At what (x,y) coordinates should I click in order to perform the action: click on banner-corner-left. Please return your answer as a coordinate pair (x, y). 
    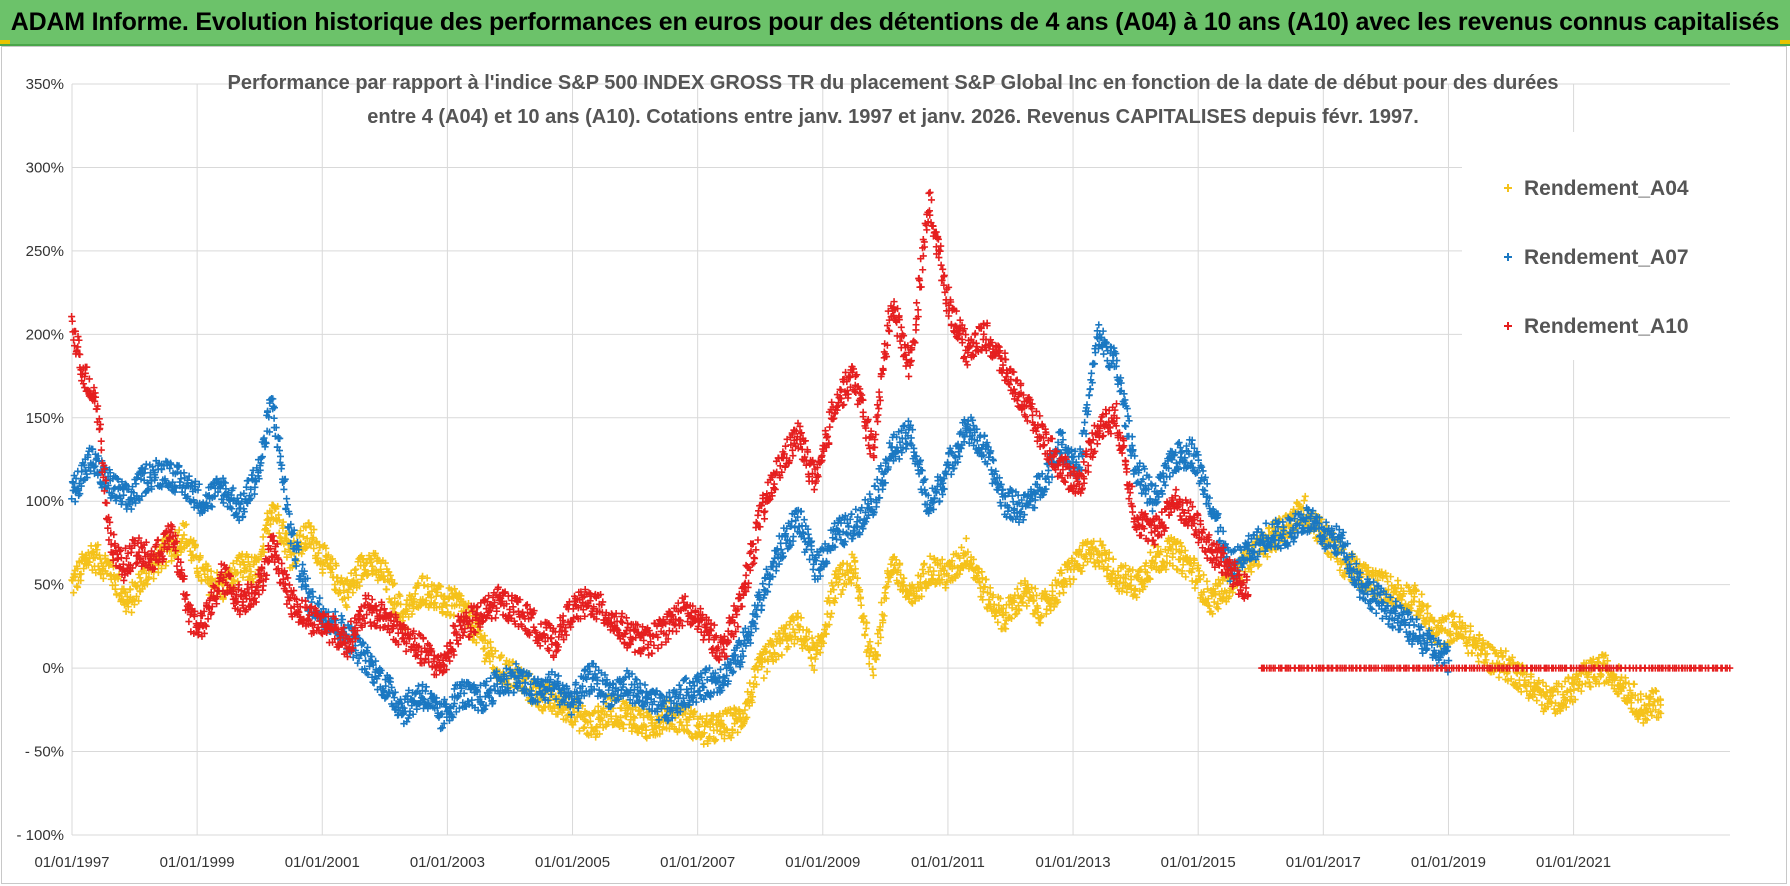
    Looking at the image, I should click on (5, 42).